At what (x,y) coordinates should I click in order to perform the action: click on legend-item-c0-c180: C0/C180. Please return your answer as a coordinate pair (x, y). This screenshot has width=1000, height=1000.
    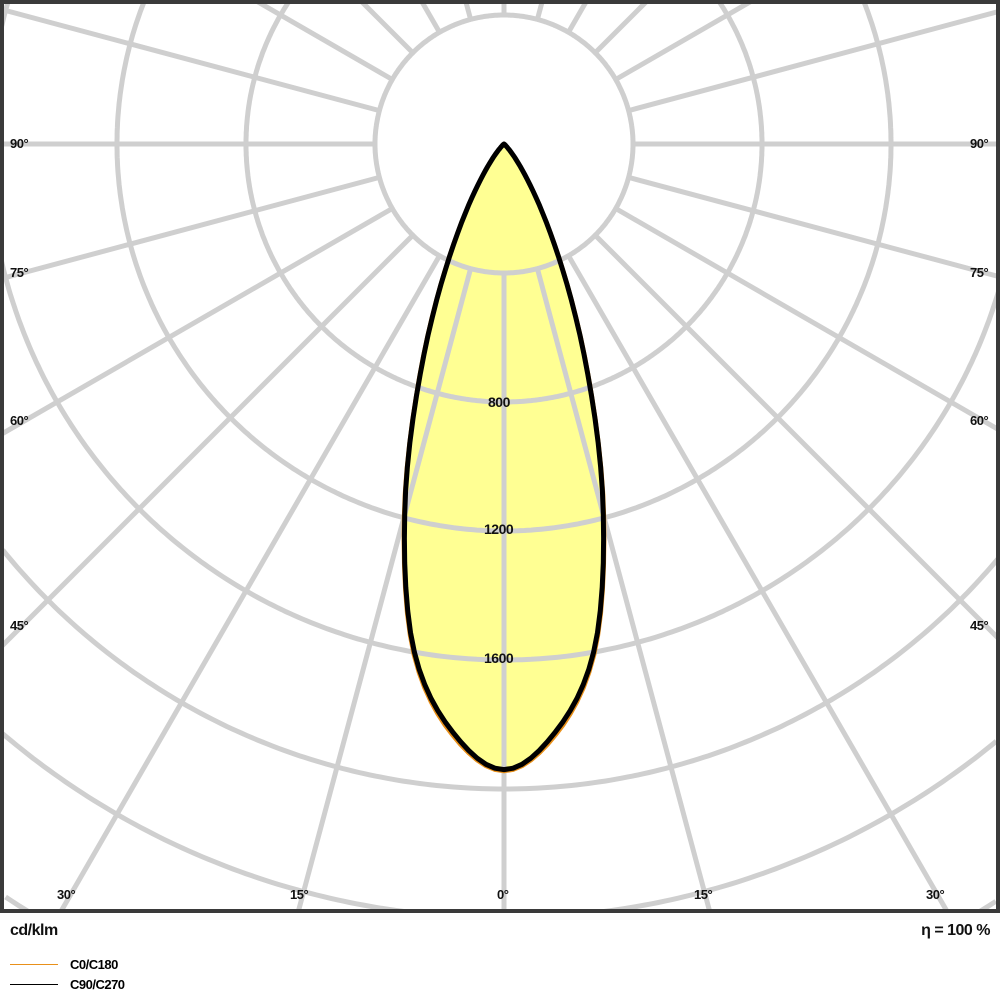
    Looking at the image, I should click on (64, 964).